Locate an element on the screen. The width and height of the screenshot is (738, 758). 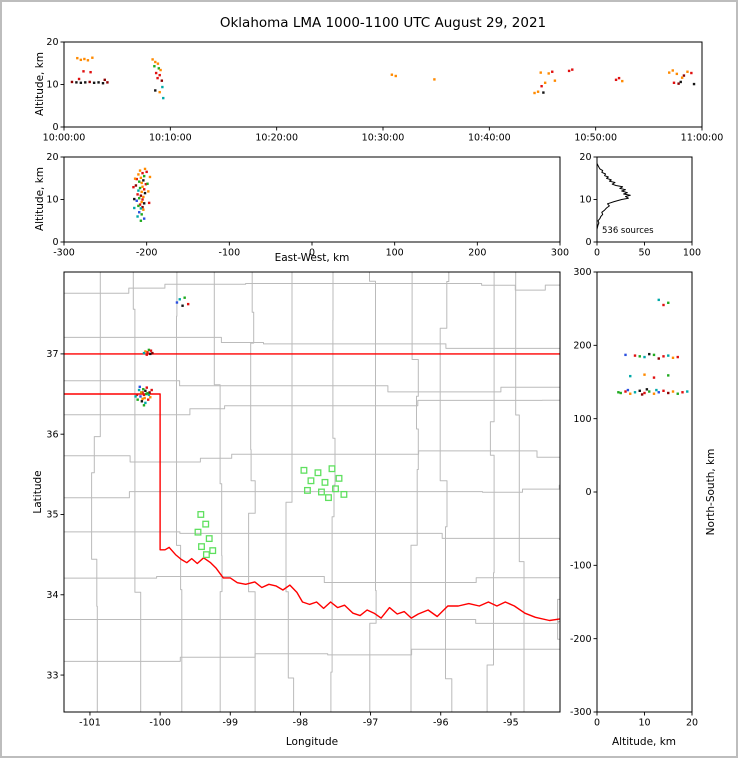
svg-text: -96 is located at coordinates (441, 723).